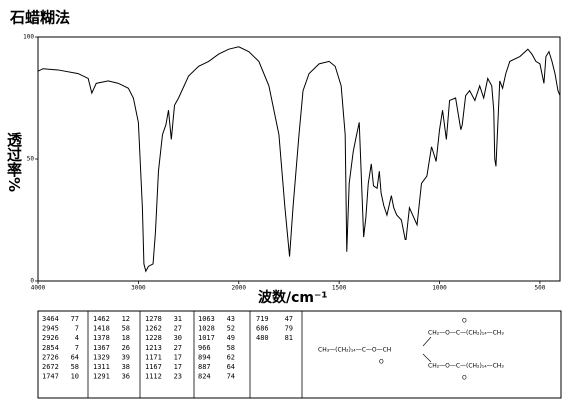  I want to click on transmittance-cell: 31, so click(178, 319).